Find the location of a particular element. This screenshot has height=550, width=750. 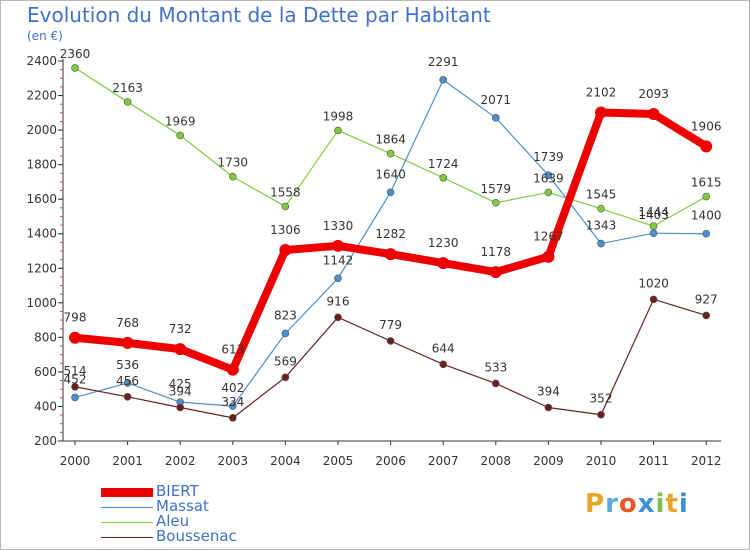

x-tick-label: 2006 is located at coordinates (390, 461).